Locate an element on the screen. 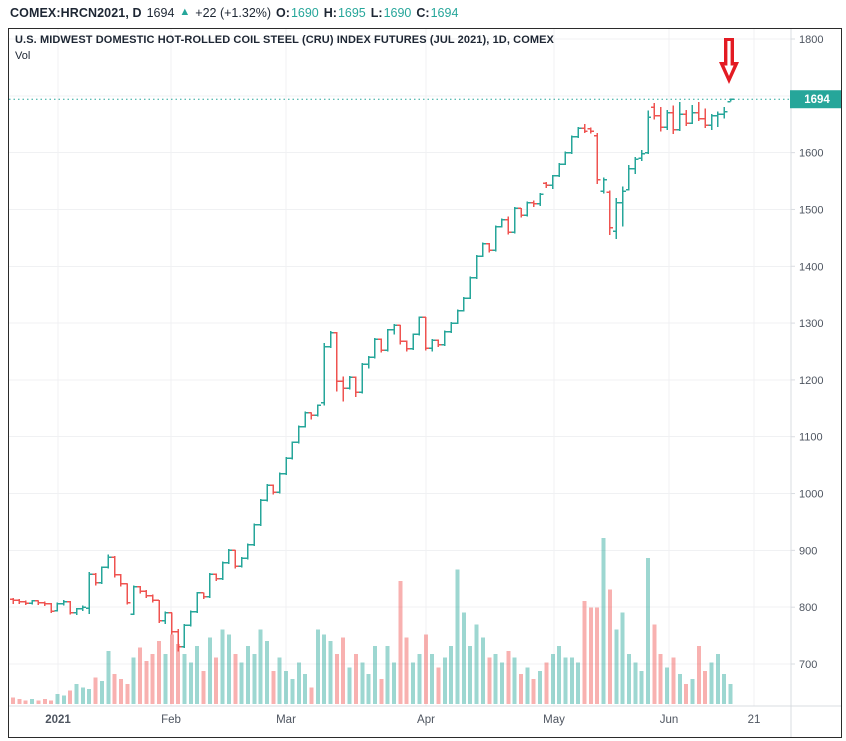  svg-text: 1100 is located at coordinates (811, 438).